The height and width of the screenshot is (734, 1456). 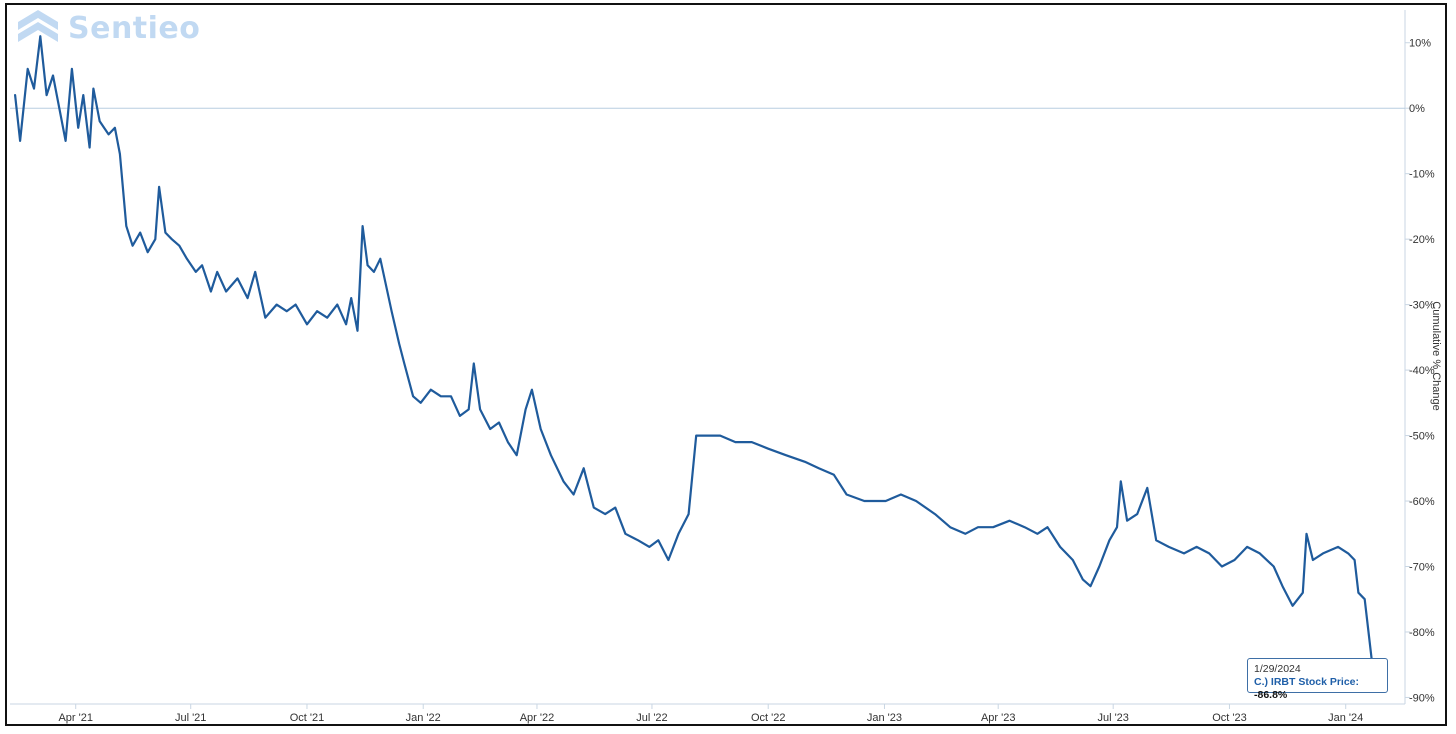 I want to click on y-tick-label: -20%, so click(x=1422, y=240).